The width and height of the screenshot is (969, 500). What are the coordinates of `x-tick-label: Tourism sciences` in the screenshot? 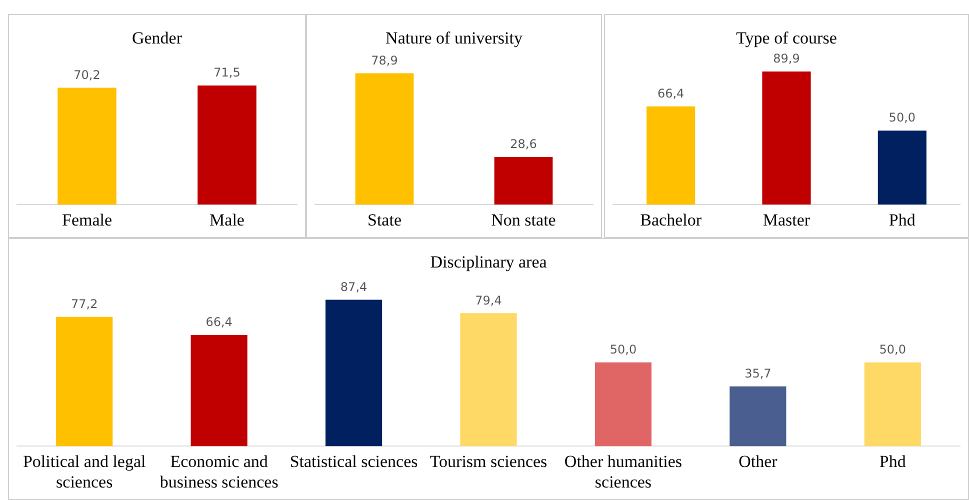 It's located at (489, 461).